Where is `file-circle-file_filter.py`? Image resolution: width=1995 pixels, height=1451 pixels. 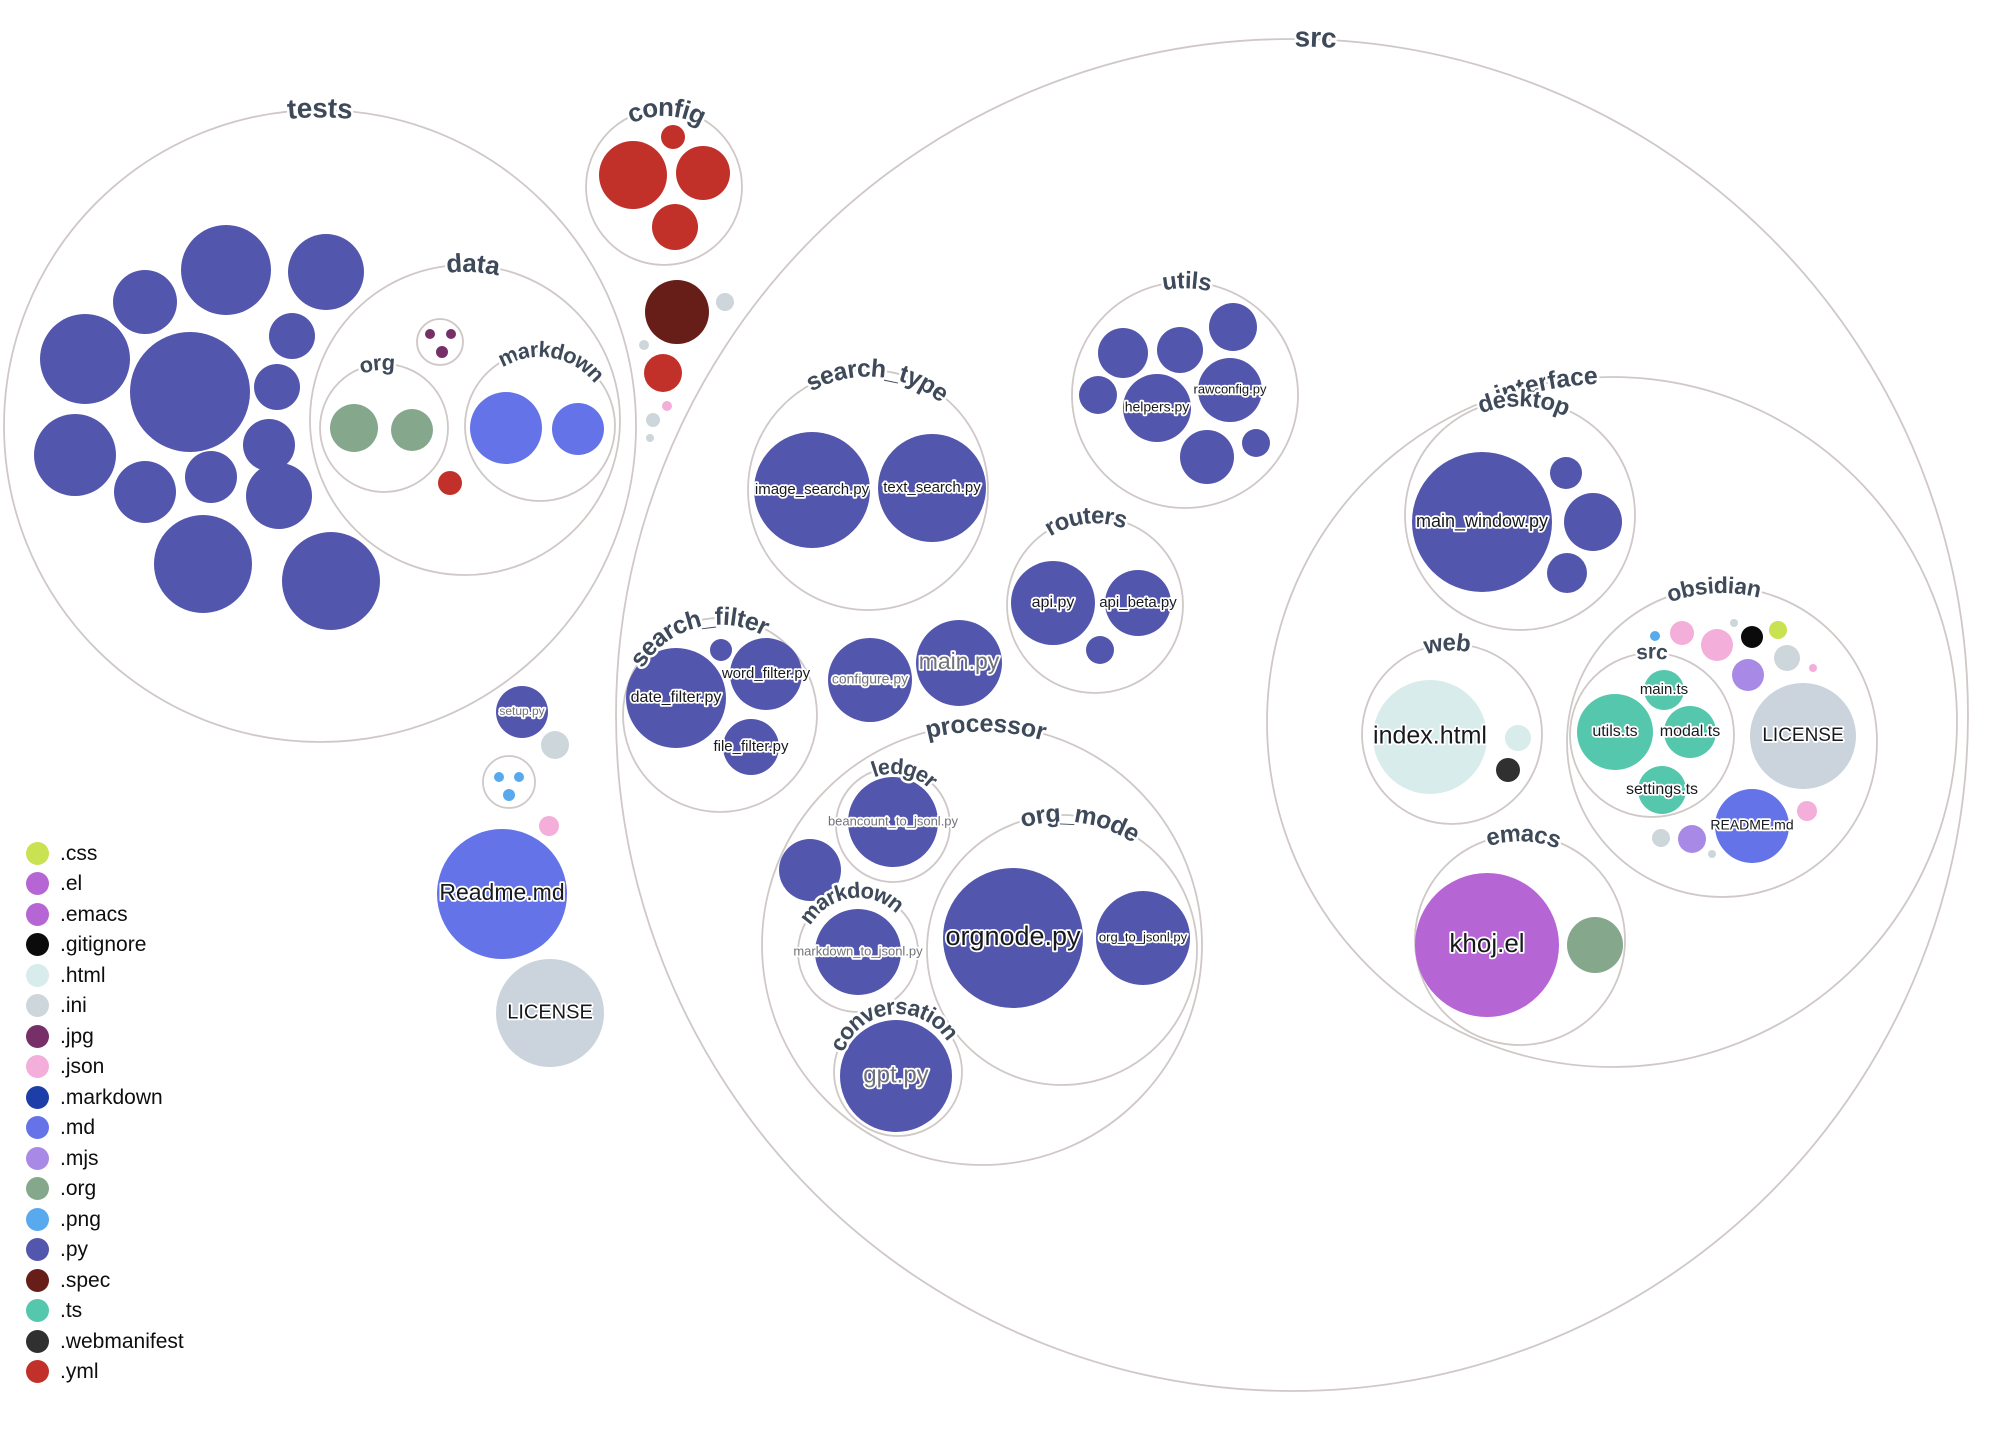
file-circle-file_filter.py is located at coordinates (751, 747).